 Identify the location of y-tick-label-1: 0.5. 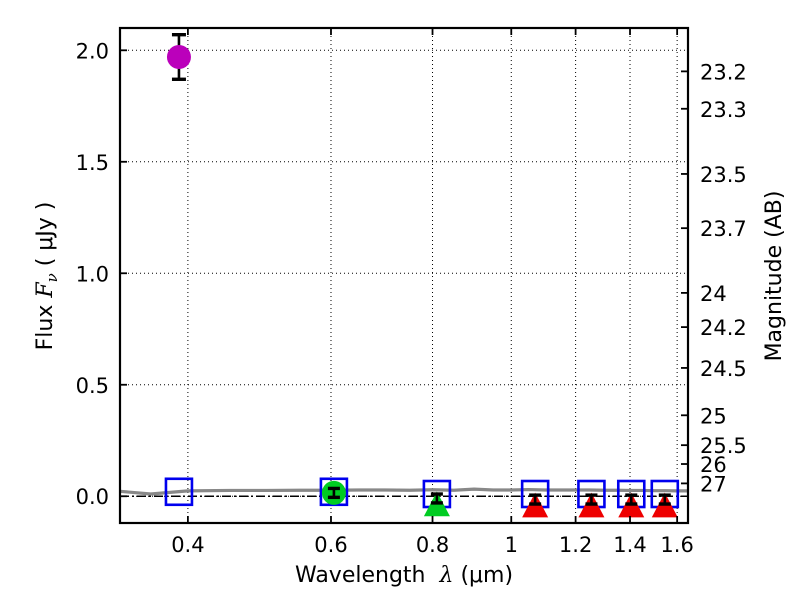
(92, 386).